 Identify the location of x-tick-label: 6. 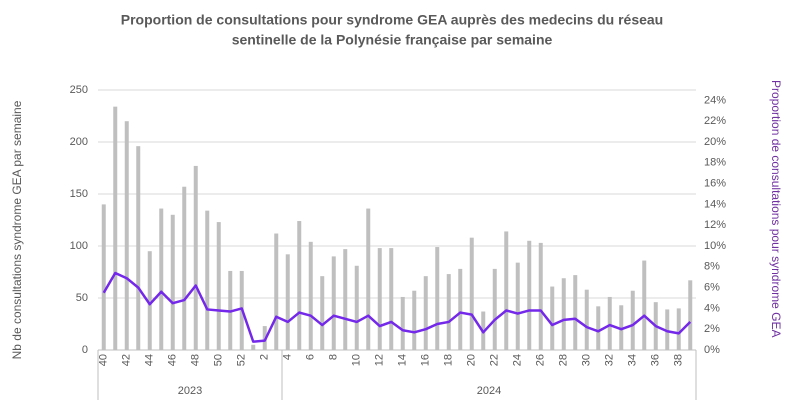
(311, 357).